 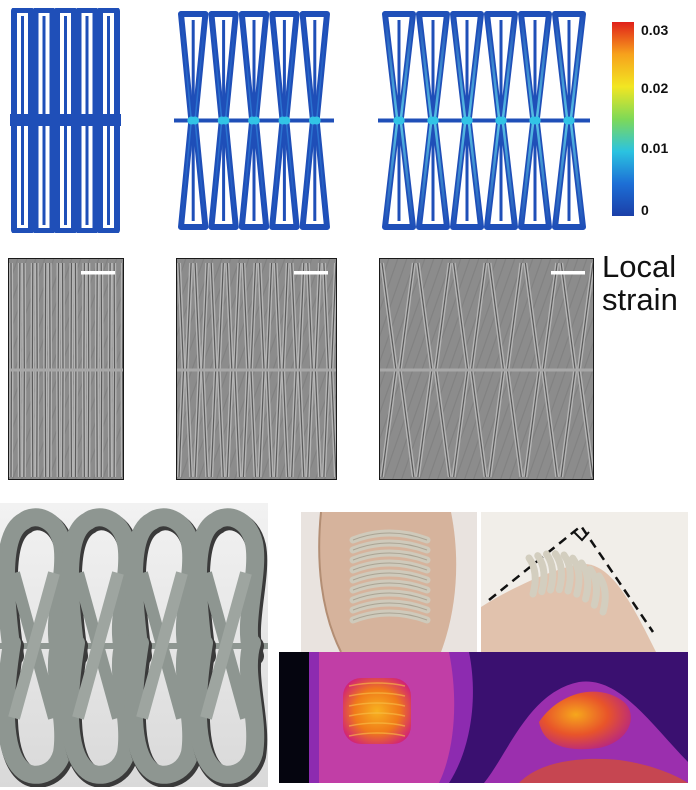 I want to click on fem-medium-stretch, so click(x=254, y=120).